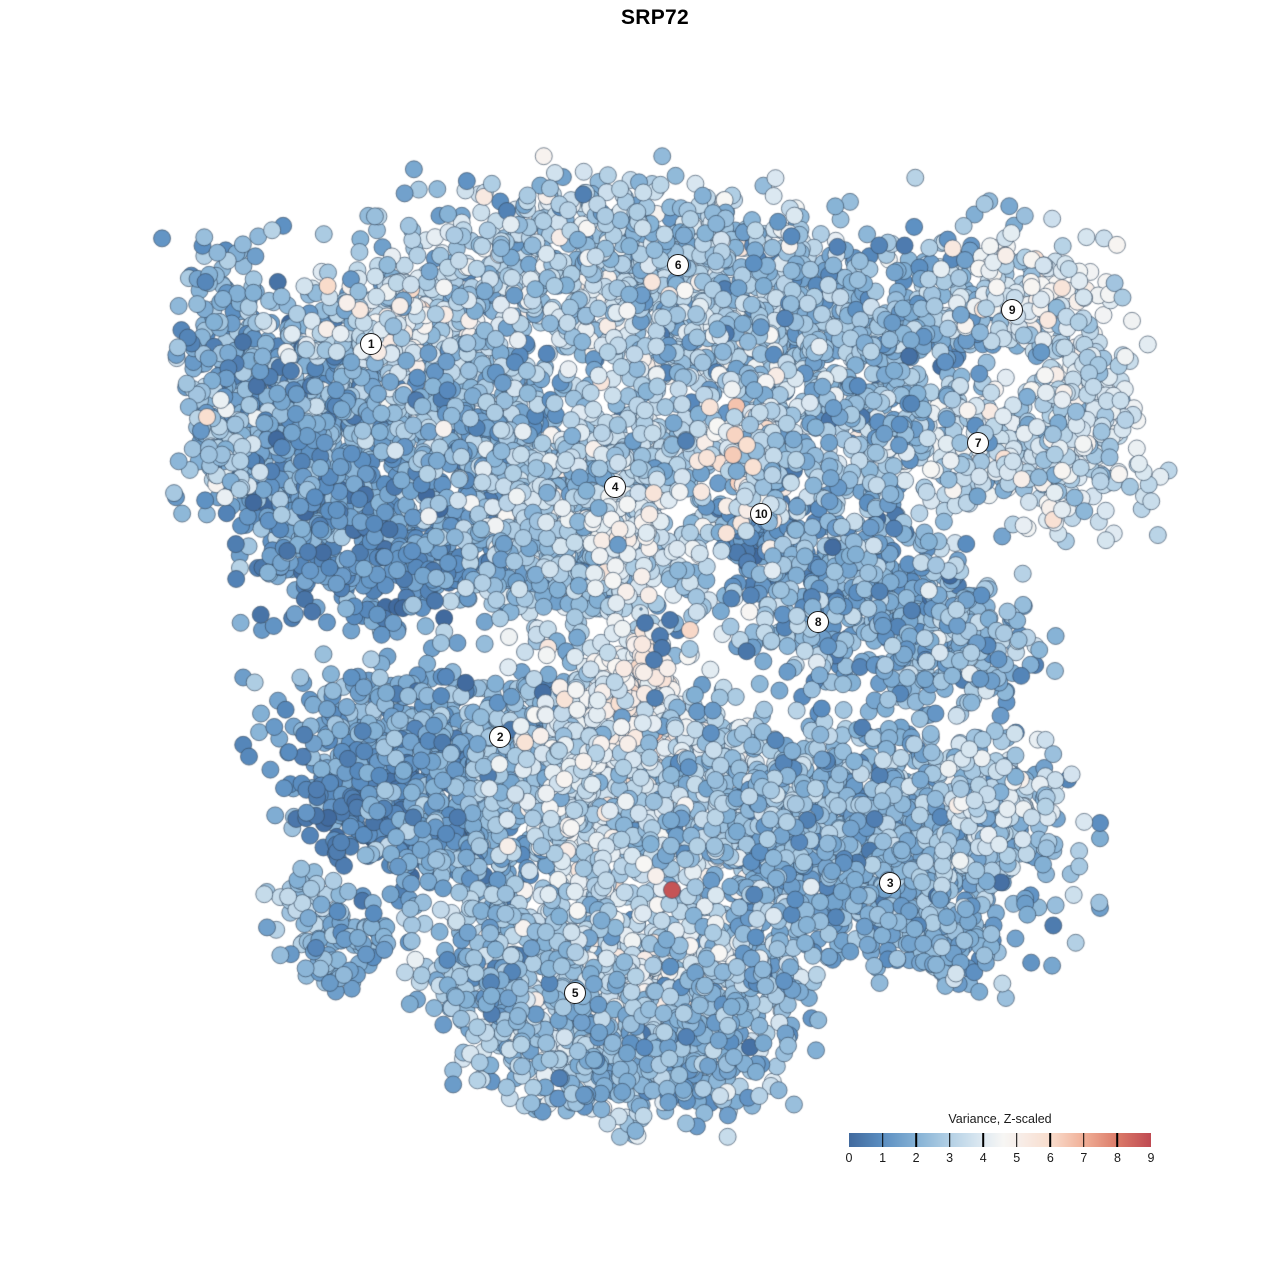  Describe the element at coordinates (1000, 1119) in the screenshot. I see `legend-title: Variance, Z-scaled` at that location.